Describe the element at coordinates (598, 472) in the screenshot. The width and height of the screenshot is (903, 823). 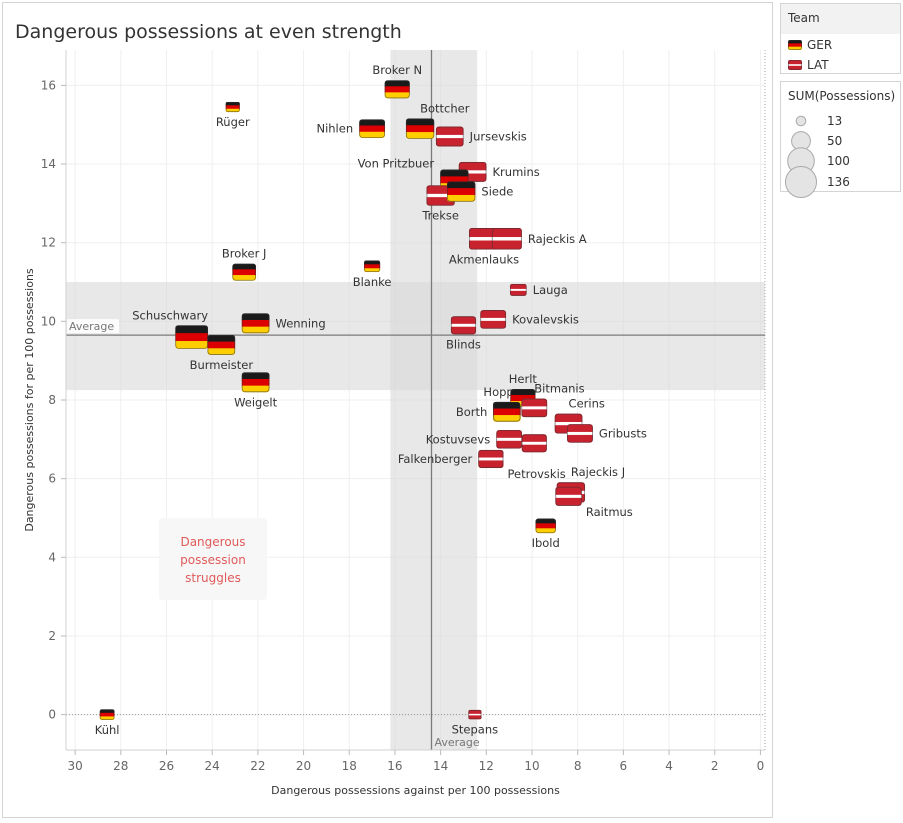
I see `point-label: Rajeckis J` at that location.